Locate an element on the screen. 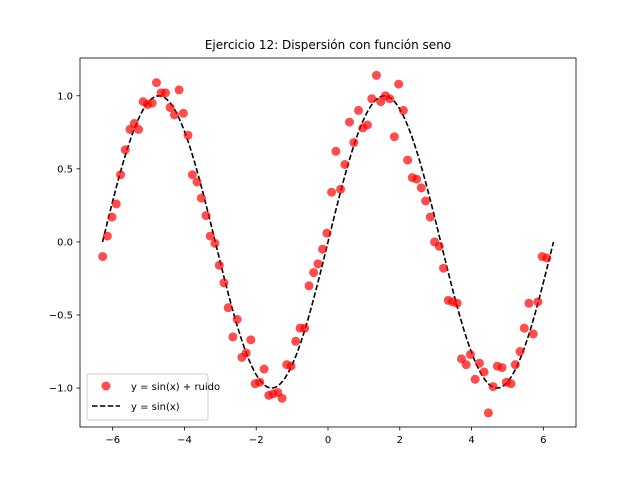  y-tick-label: −0.5 is located at coordinates (61, 315).